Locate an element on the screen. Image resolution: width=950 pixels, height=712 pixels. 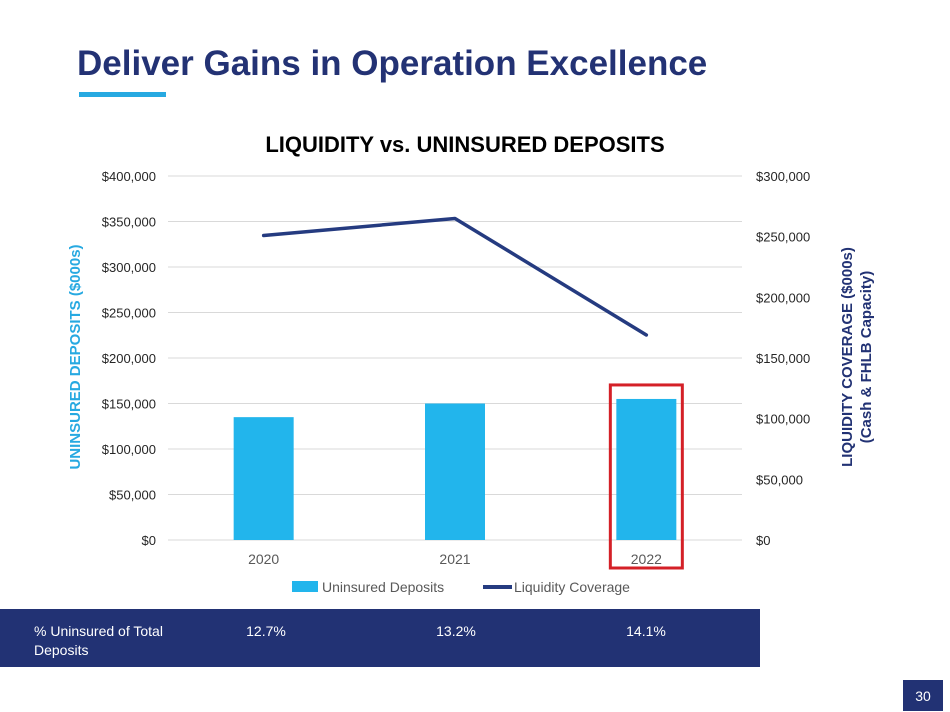
left-tick-label: $100,000 is located at coordinates (129, 449).